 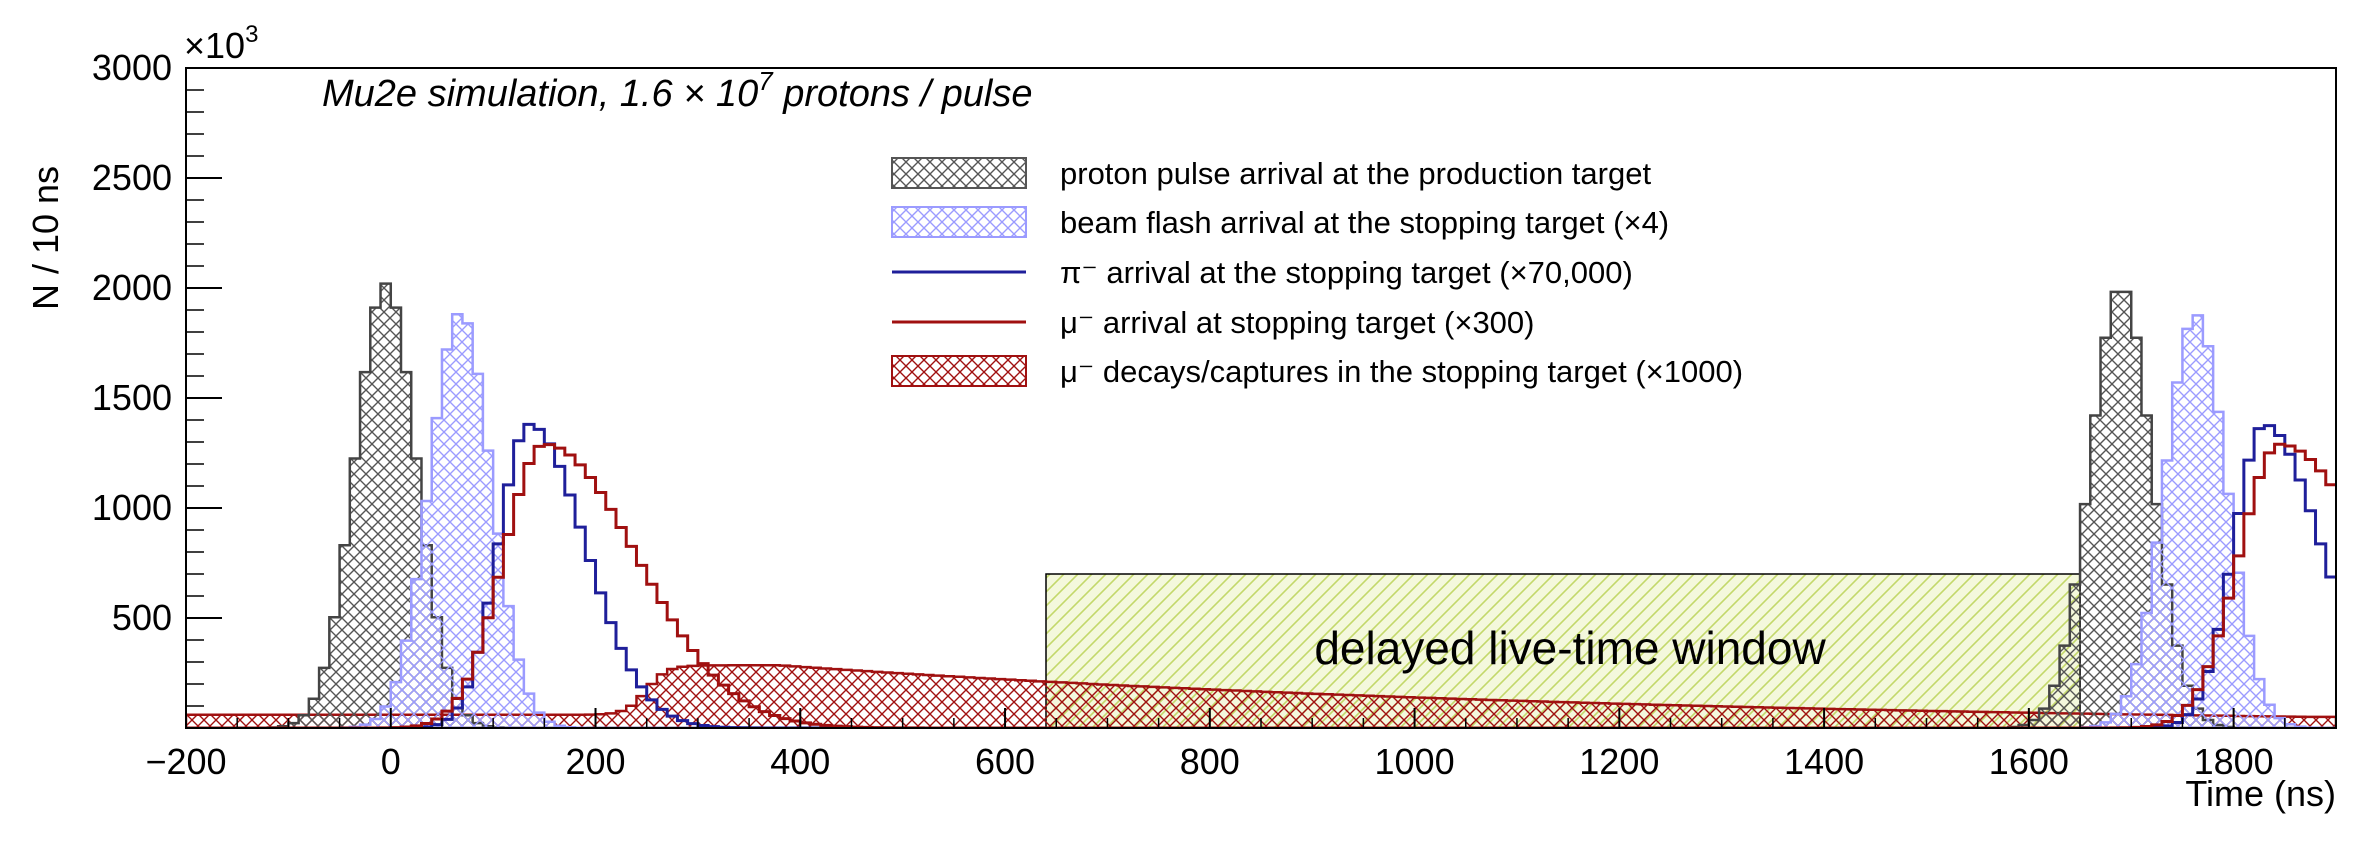 I want to click on y-tick-label: 1000, so click(x=132, y=507).